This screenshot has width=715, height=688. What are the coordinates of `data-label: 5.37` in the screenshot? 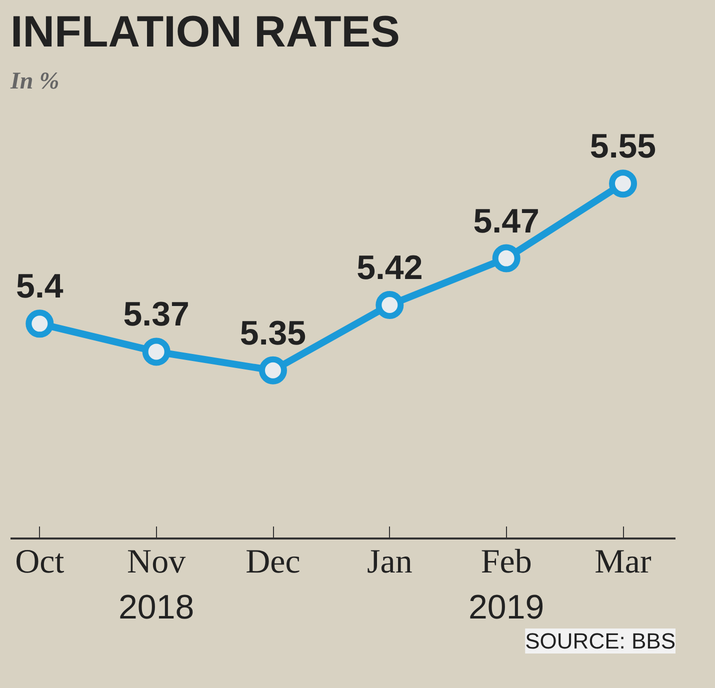 It's located at (156, 315).